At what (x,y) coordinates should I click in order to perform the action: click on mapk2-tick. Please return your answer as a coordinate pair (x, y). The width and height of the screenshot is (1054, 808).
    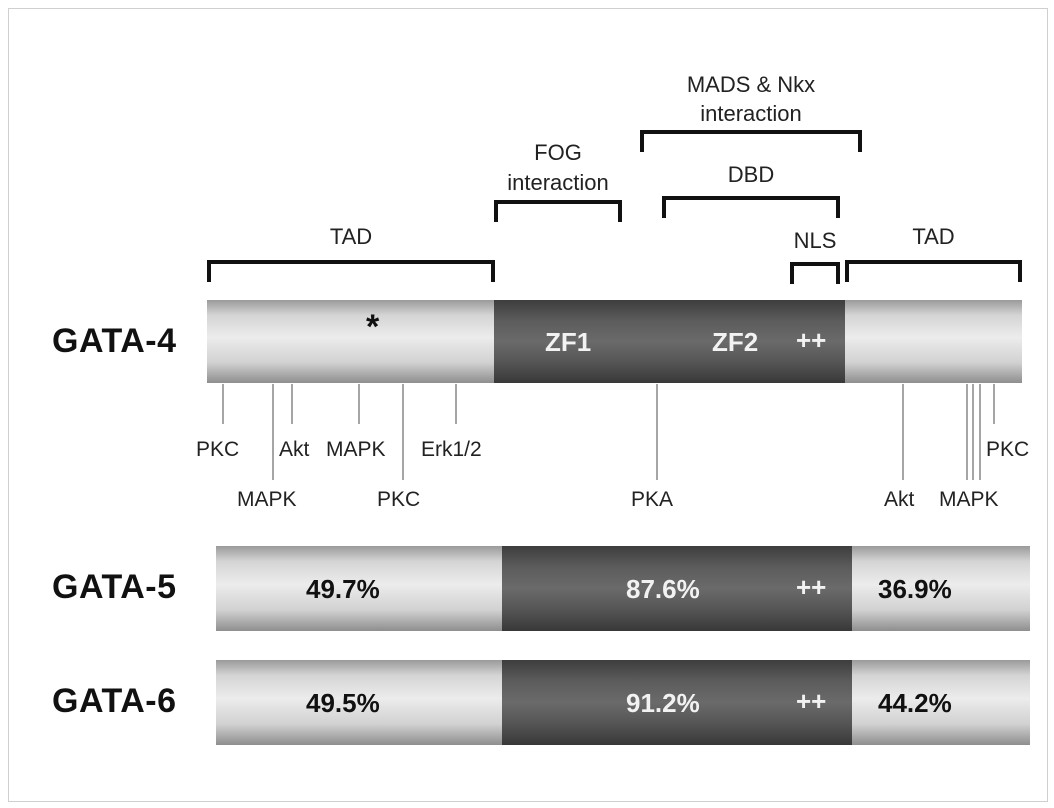
    Looking at the image, I should click on (359, 404).